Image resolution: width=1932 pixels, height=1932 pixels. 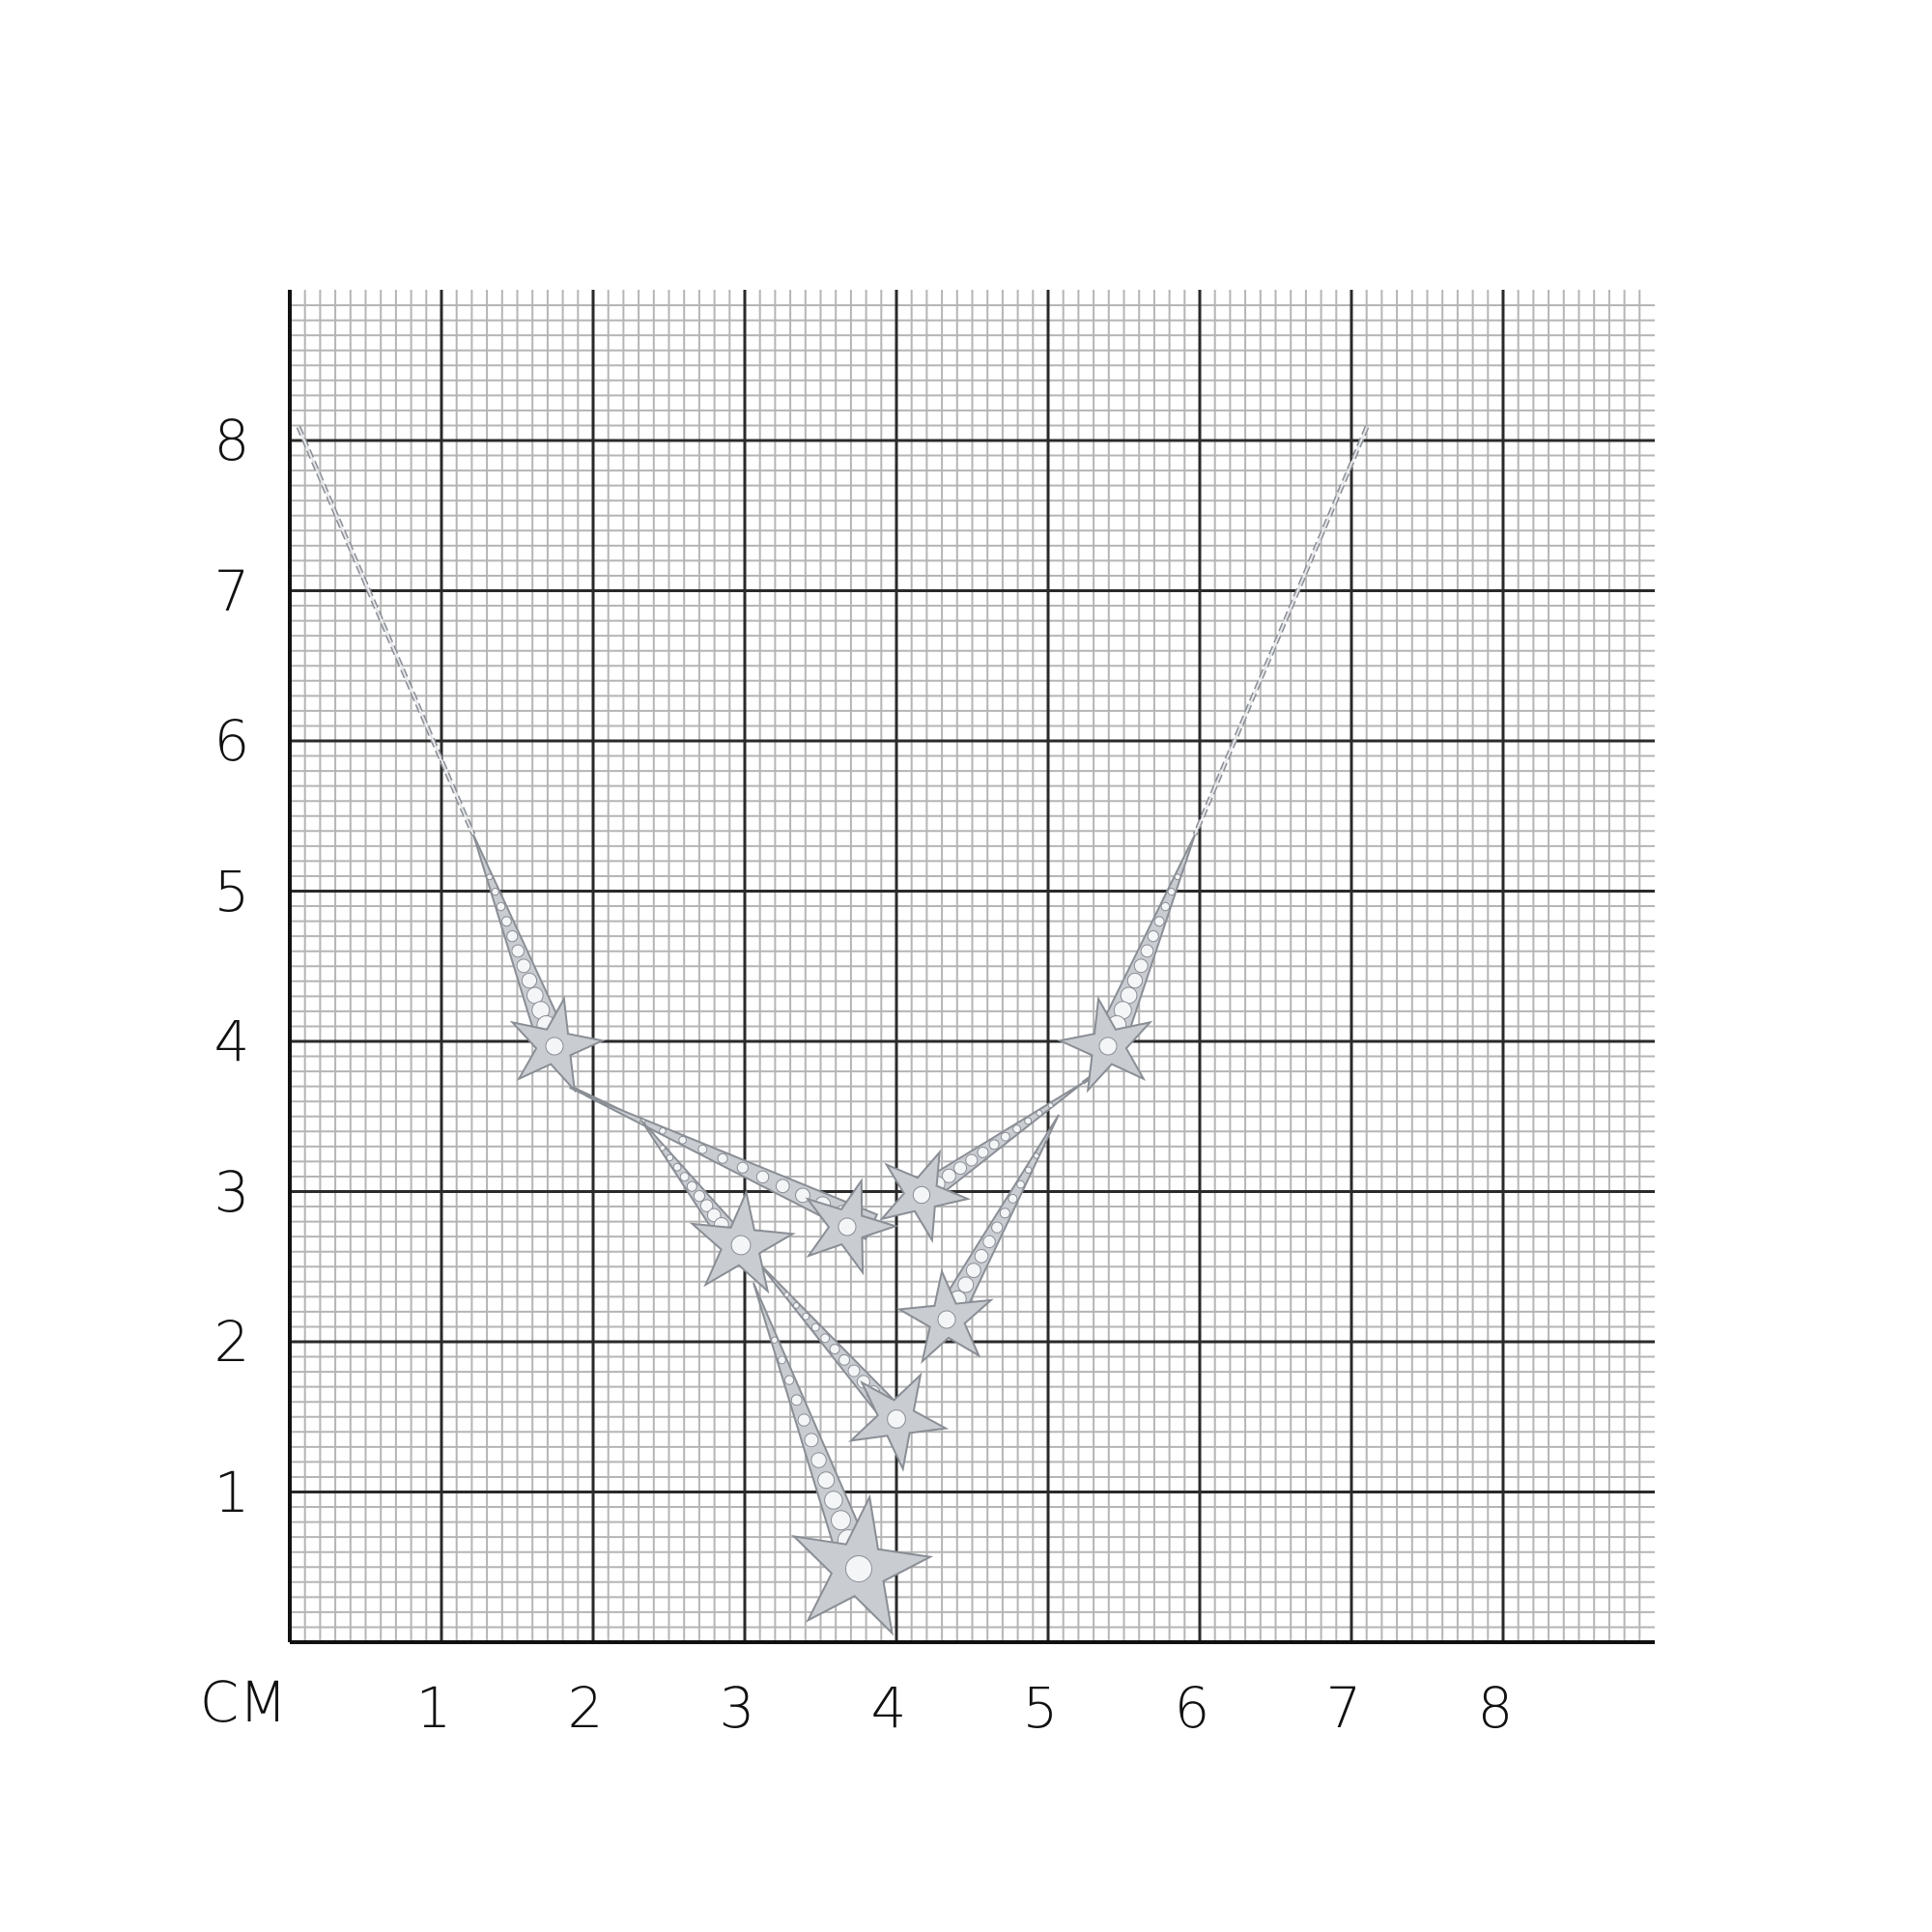 I want to click on y-tick-label: 4, so click(x=231, y=1041).